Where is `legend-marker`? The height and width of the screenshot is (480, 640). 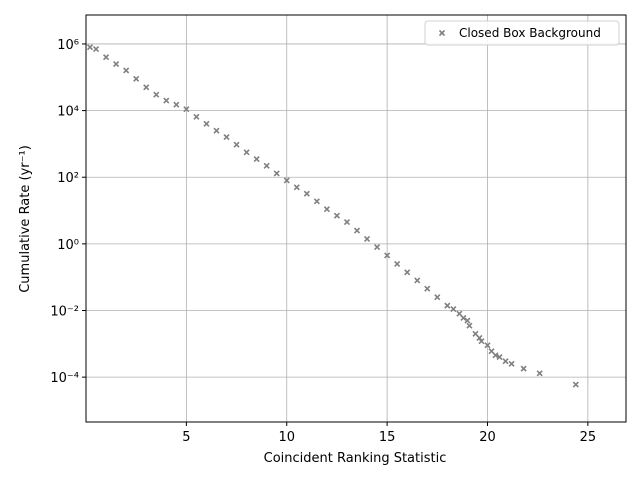
legend-marker is located at coordinates (442, 33).